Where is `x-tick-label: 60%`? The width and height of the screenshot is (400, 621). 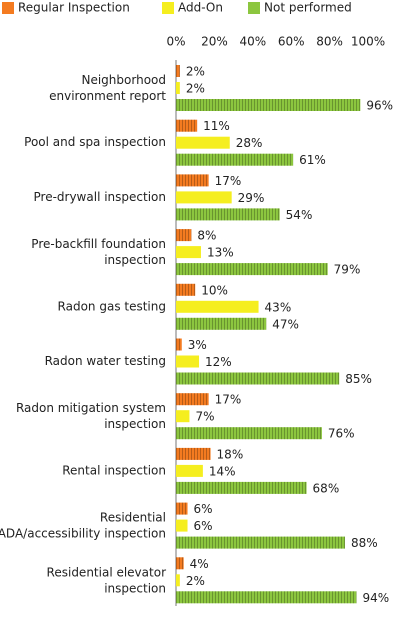 x-tick-label: 60% is located at coordinates (291, 42).